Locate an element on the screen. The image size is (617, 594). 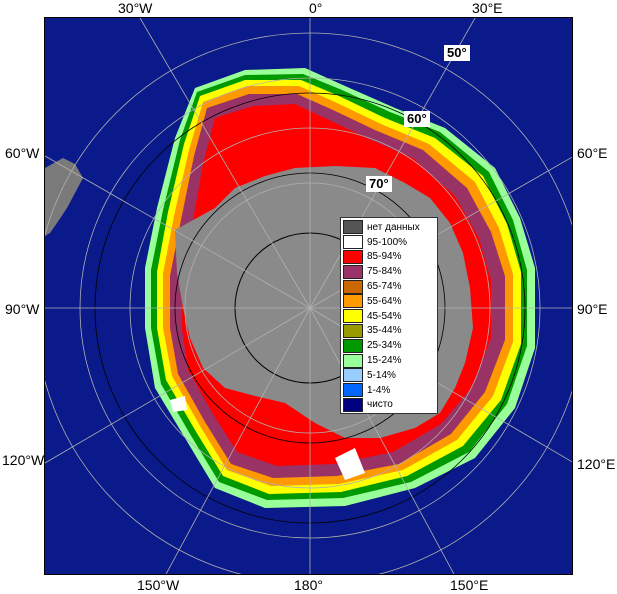
legend-label: 95-100% is located at coordinates (387, 242).